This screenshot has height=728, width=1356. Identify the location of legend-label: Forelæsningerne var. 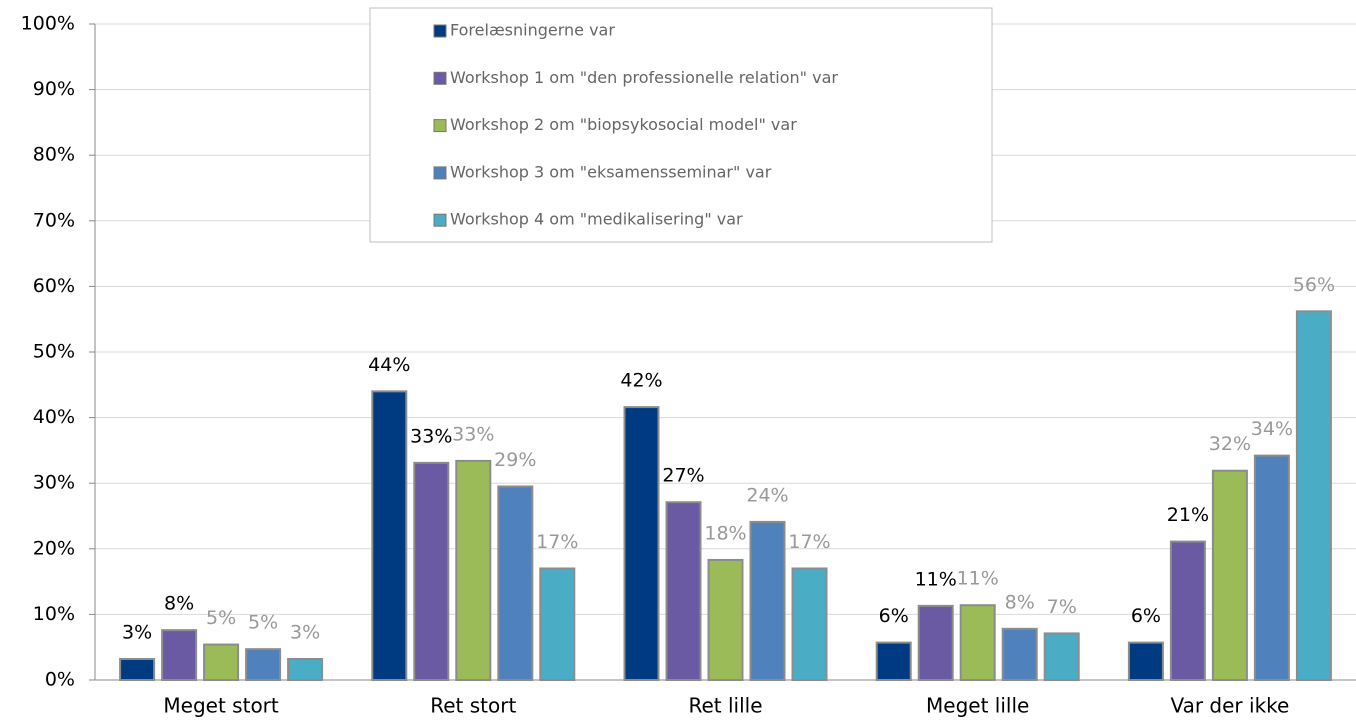
(532, 30).